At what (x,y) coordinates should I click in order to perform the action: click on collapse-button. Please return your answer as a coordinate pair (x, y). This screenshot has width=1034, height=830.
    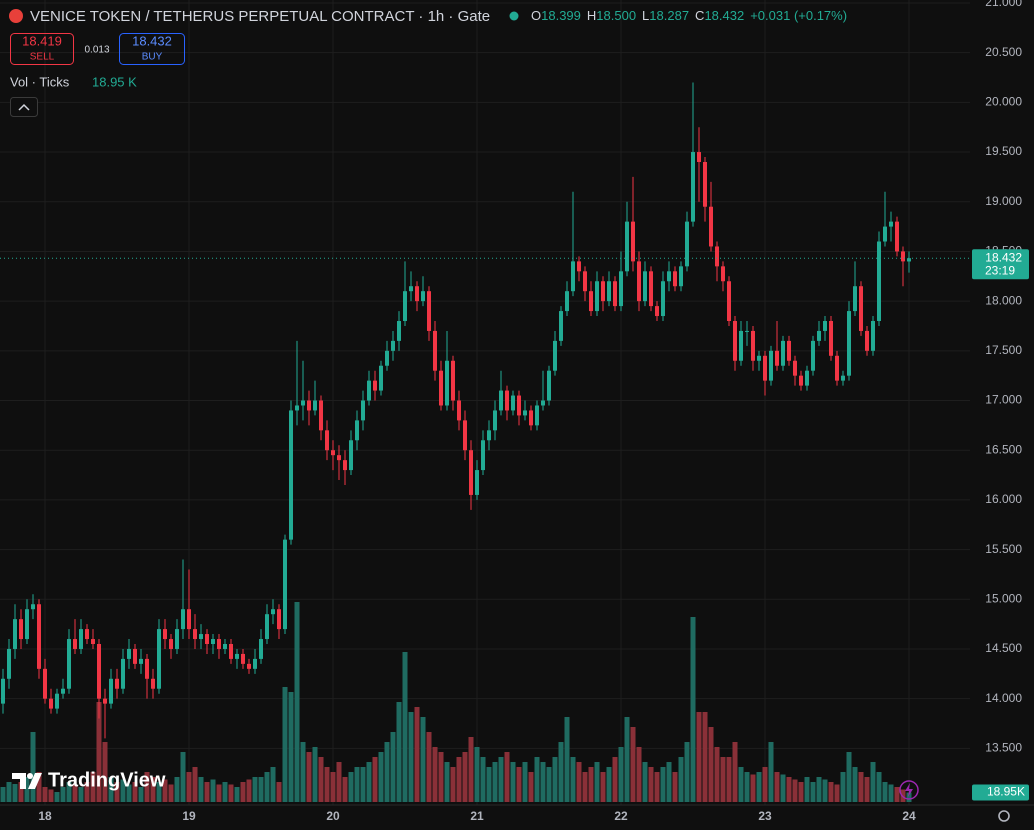
    Looking at the image, I should click on (24, 107).